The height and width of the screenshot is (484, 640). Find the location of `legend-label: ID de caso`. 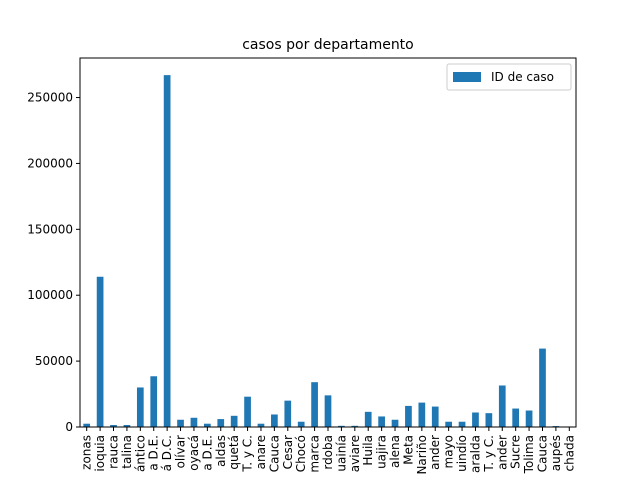

legend-label: ID de caso is located at coordinates (522, 77).